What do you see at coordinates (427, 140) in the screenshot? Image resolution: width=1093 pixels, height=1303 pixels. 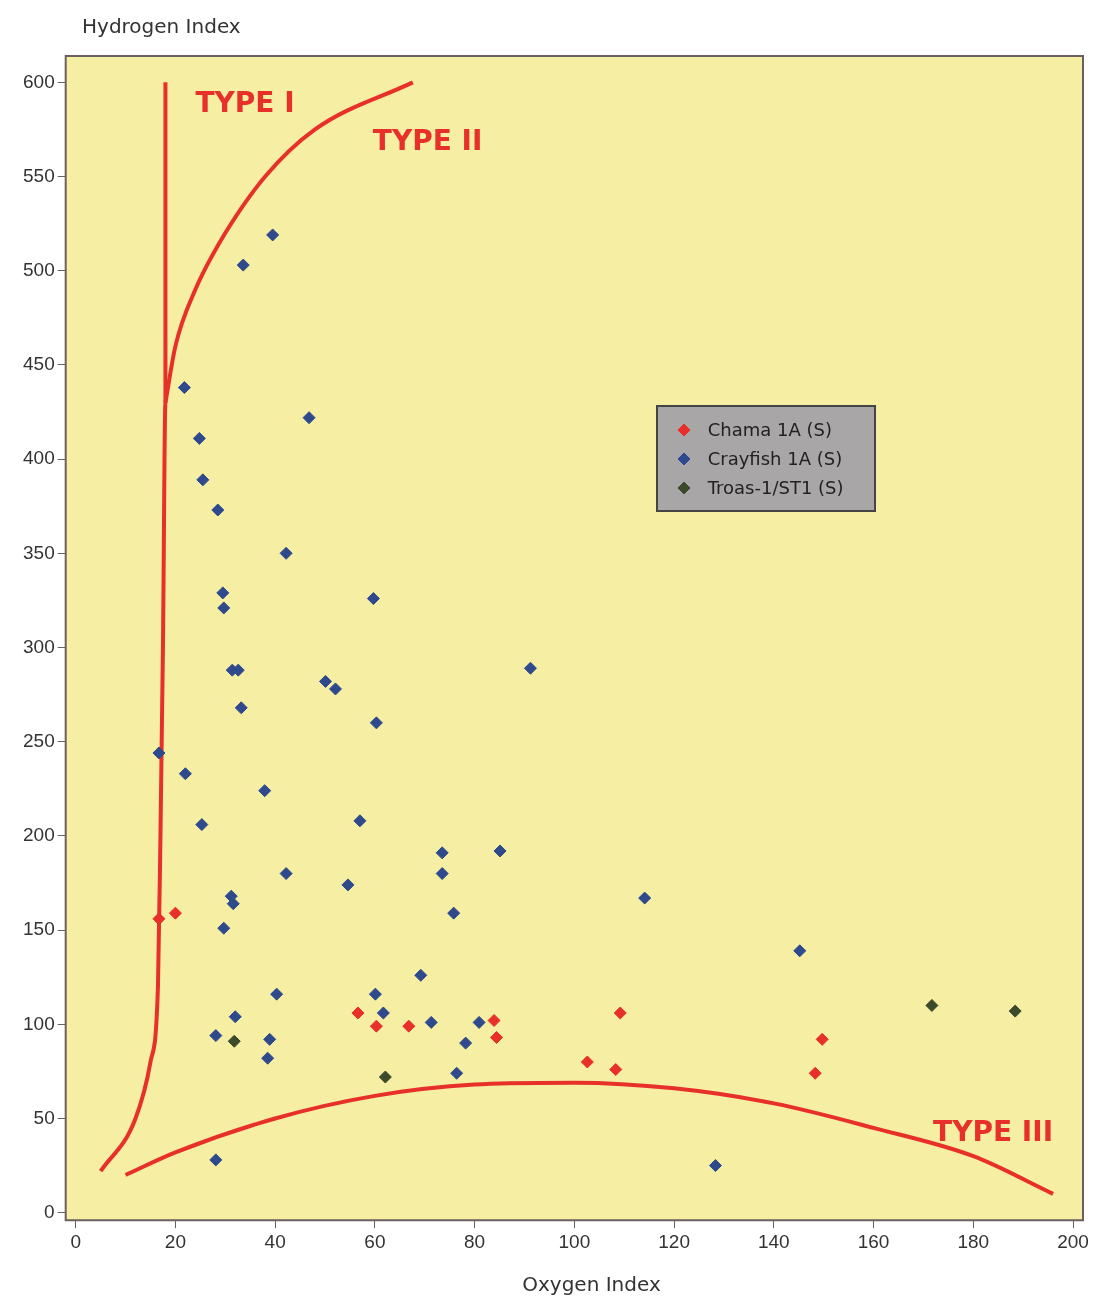 I see `series-label: TYPE II` at bounding box center [427, 140].